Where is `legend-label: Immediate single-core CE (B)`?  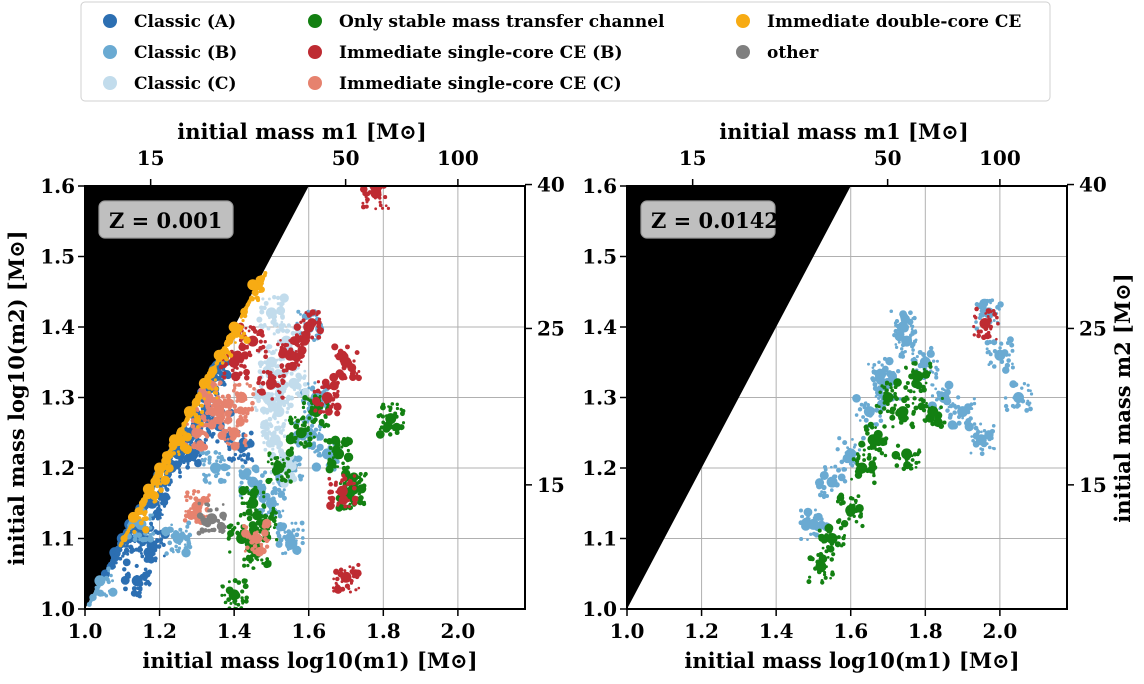 legend-label: Immediate single-core CE (B) is located at coordinates (481, 53).